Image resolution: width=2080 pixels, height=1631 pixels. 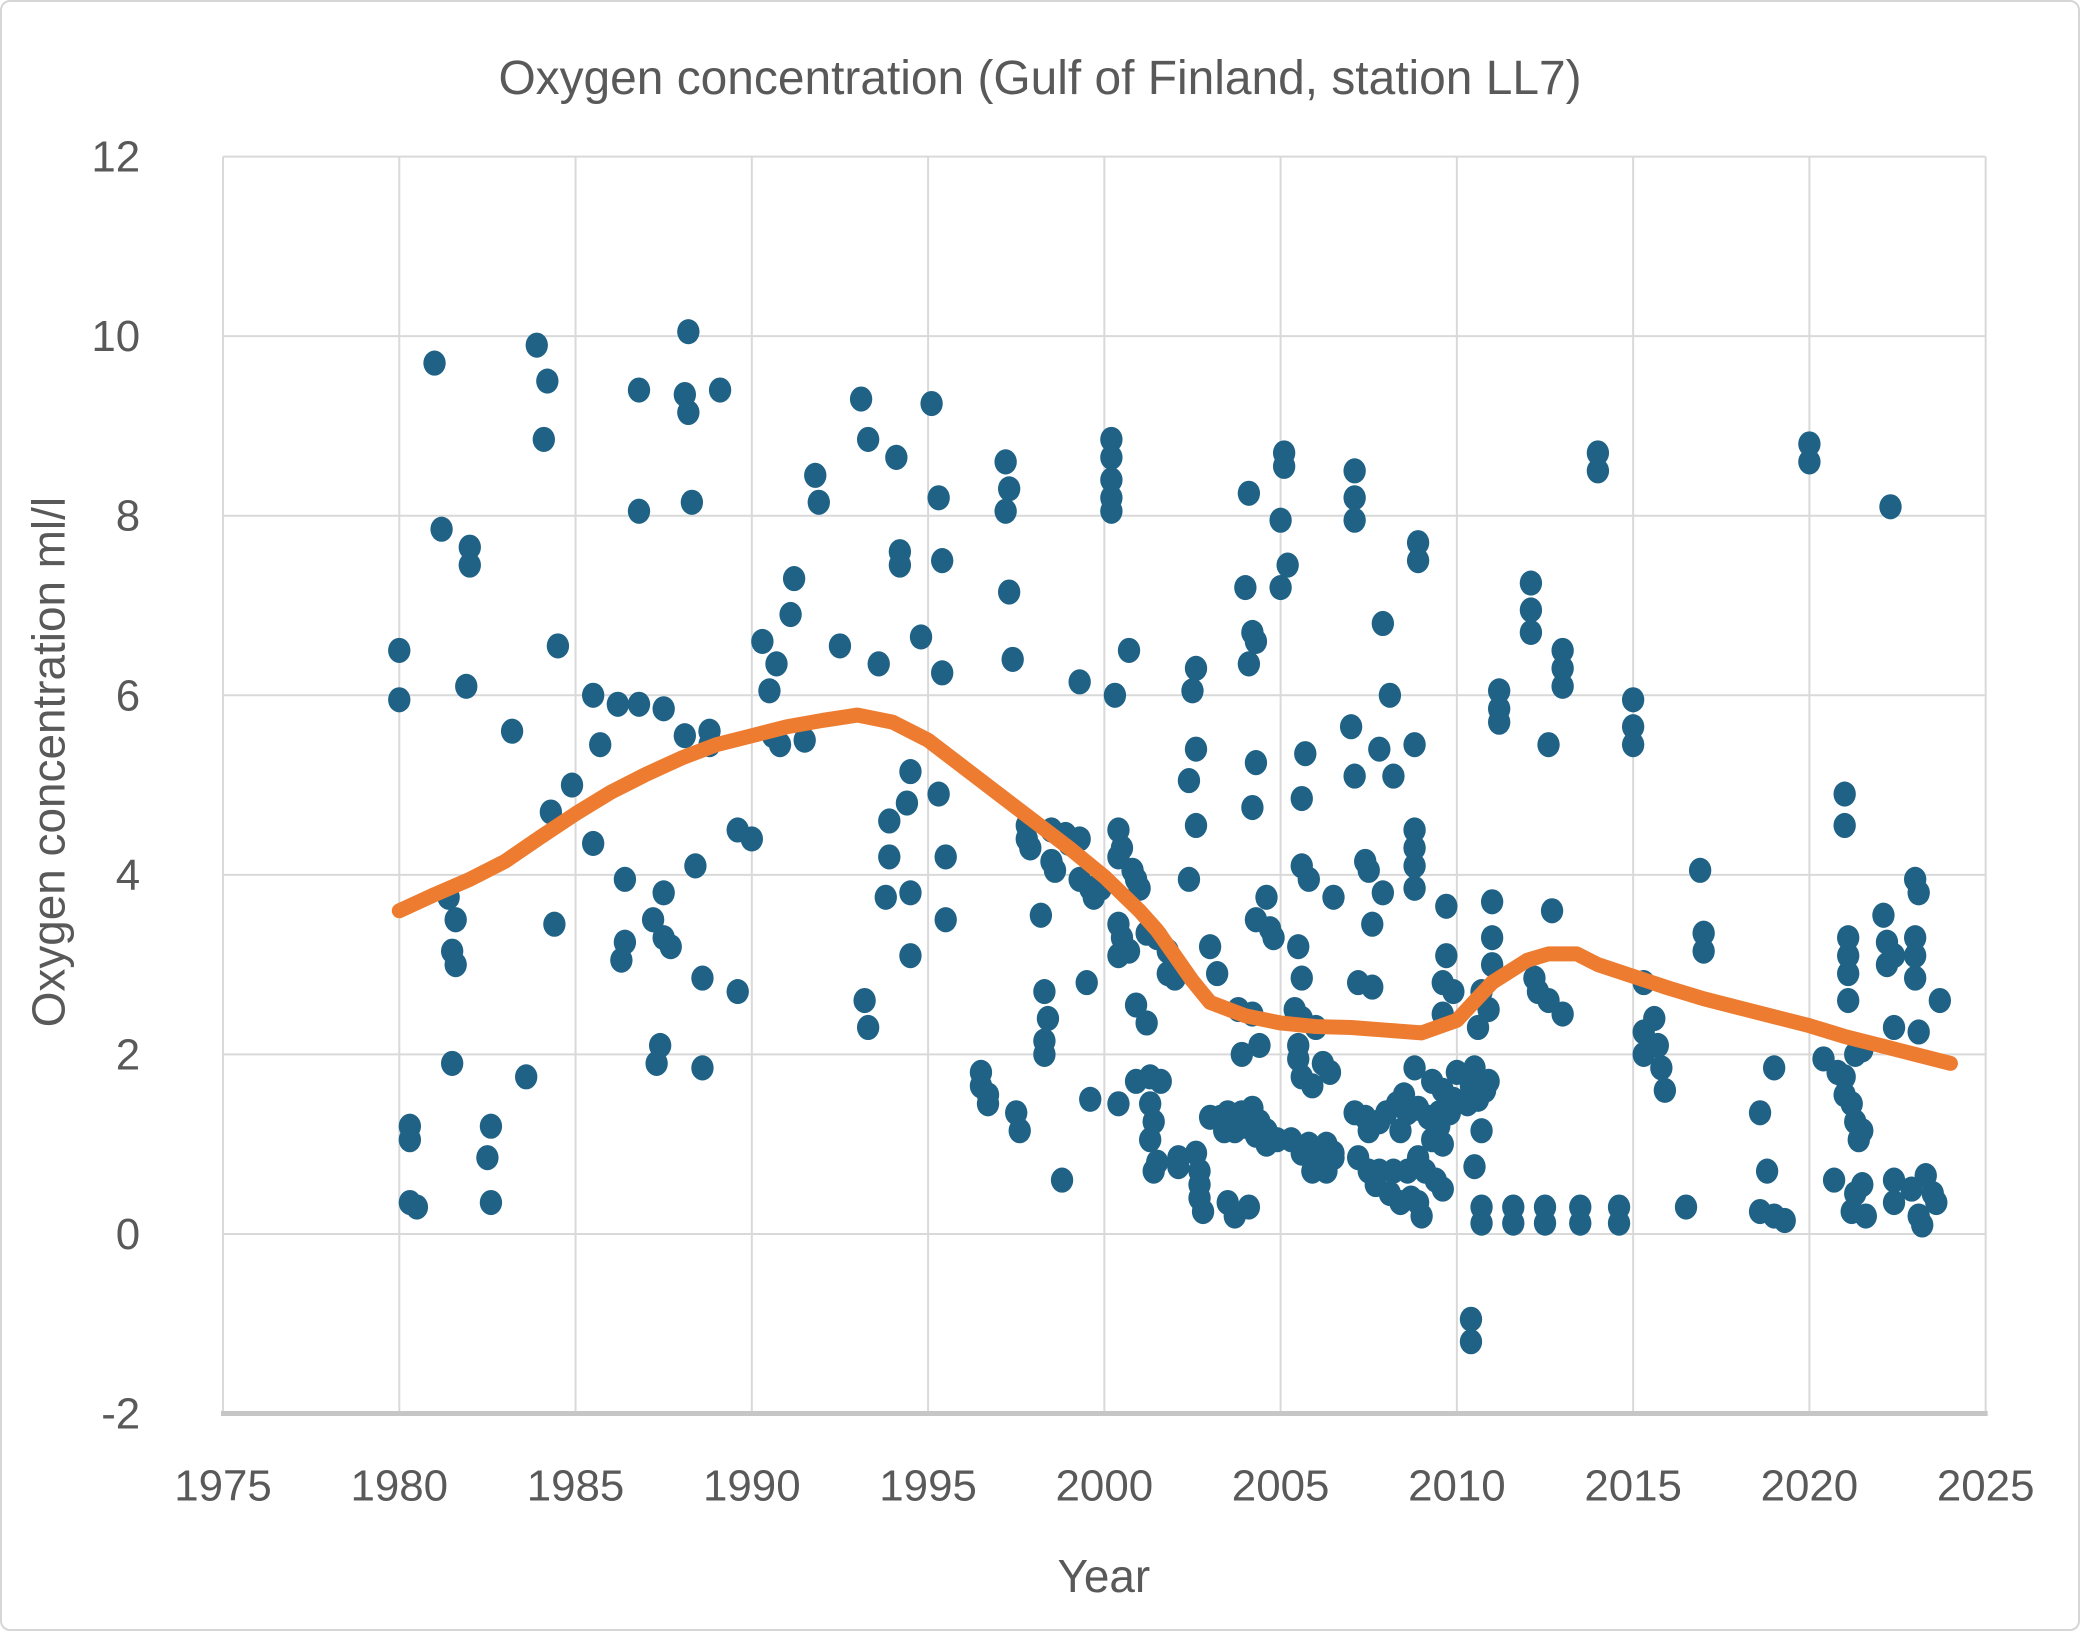 I want to click on x-tick-label: 2000, so click(x=1105, y=1485).